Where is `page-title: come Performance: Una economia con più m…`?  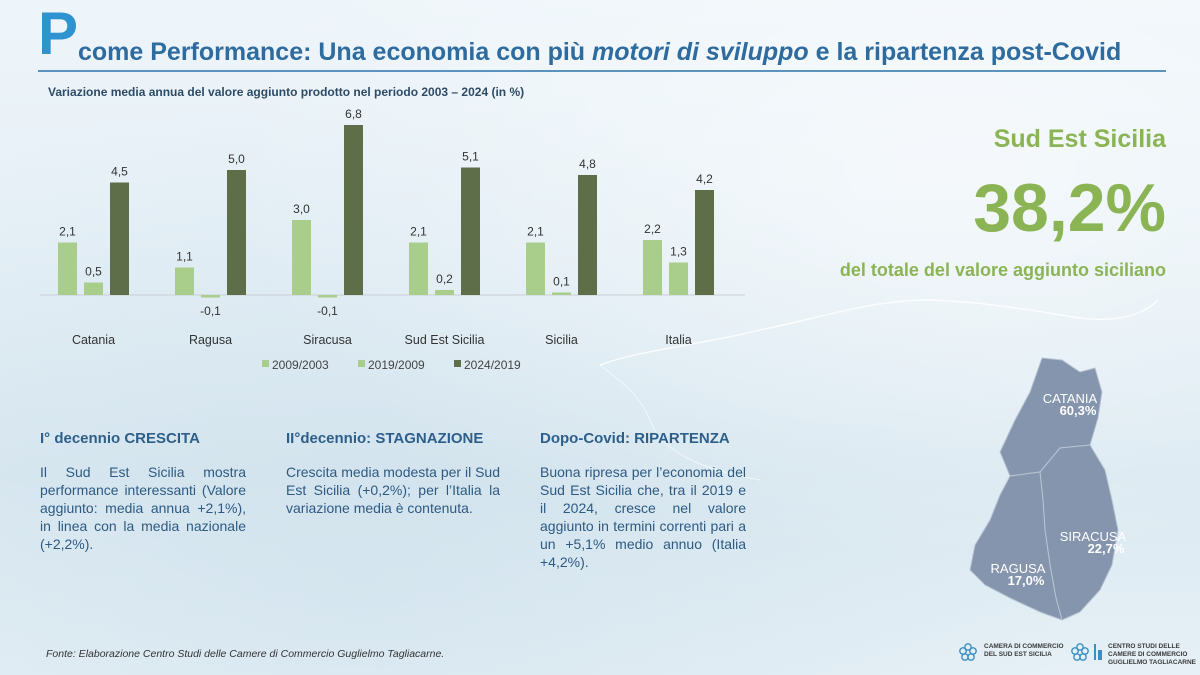 page-title: come Performance: Una economia con più m… is located at coordinates (599, 52).